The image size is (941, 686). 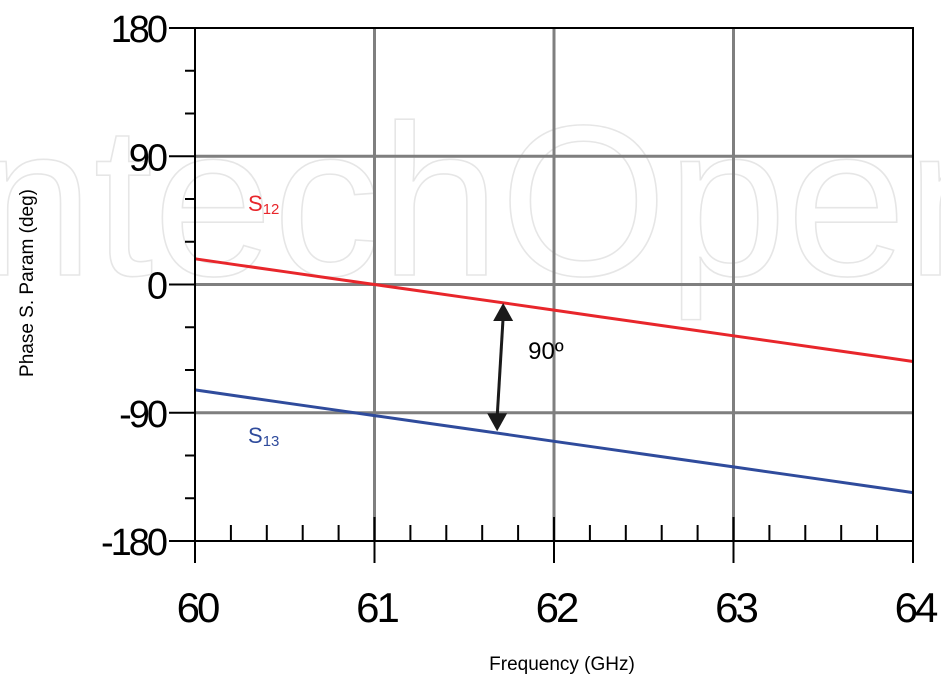 What do you see at coordinates (134, 543) in the screenshot?
I see `y-tick-label: -180` at bounding box center [134, 543].